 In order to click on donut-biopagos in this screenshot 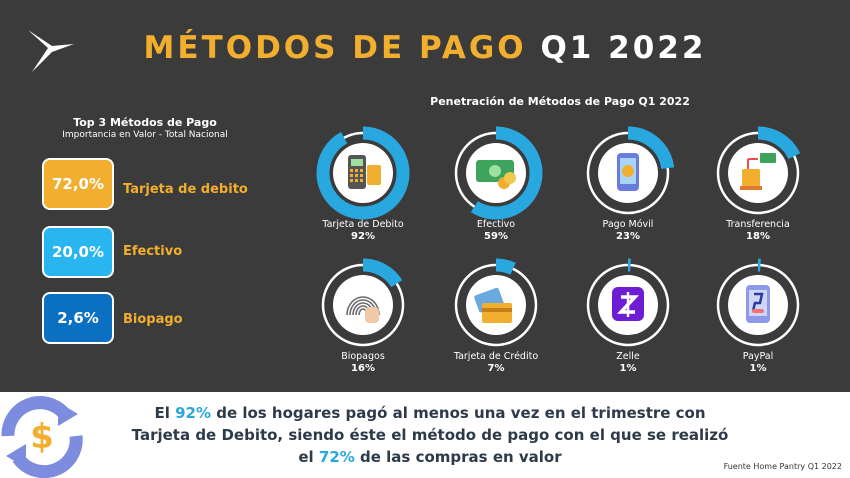, I will do `click(363, 305)`.